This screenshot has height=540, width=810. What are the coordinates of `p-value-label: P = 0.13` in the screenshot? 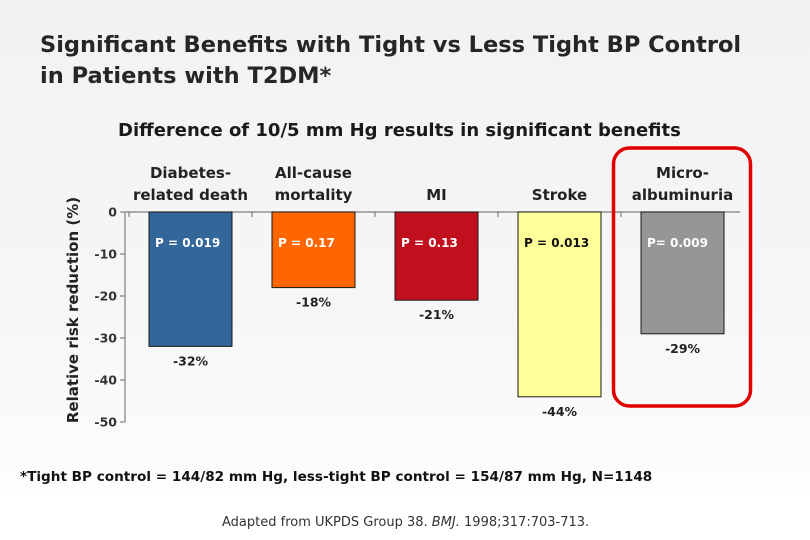 It's located at (429, 243).